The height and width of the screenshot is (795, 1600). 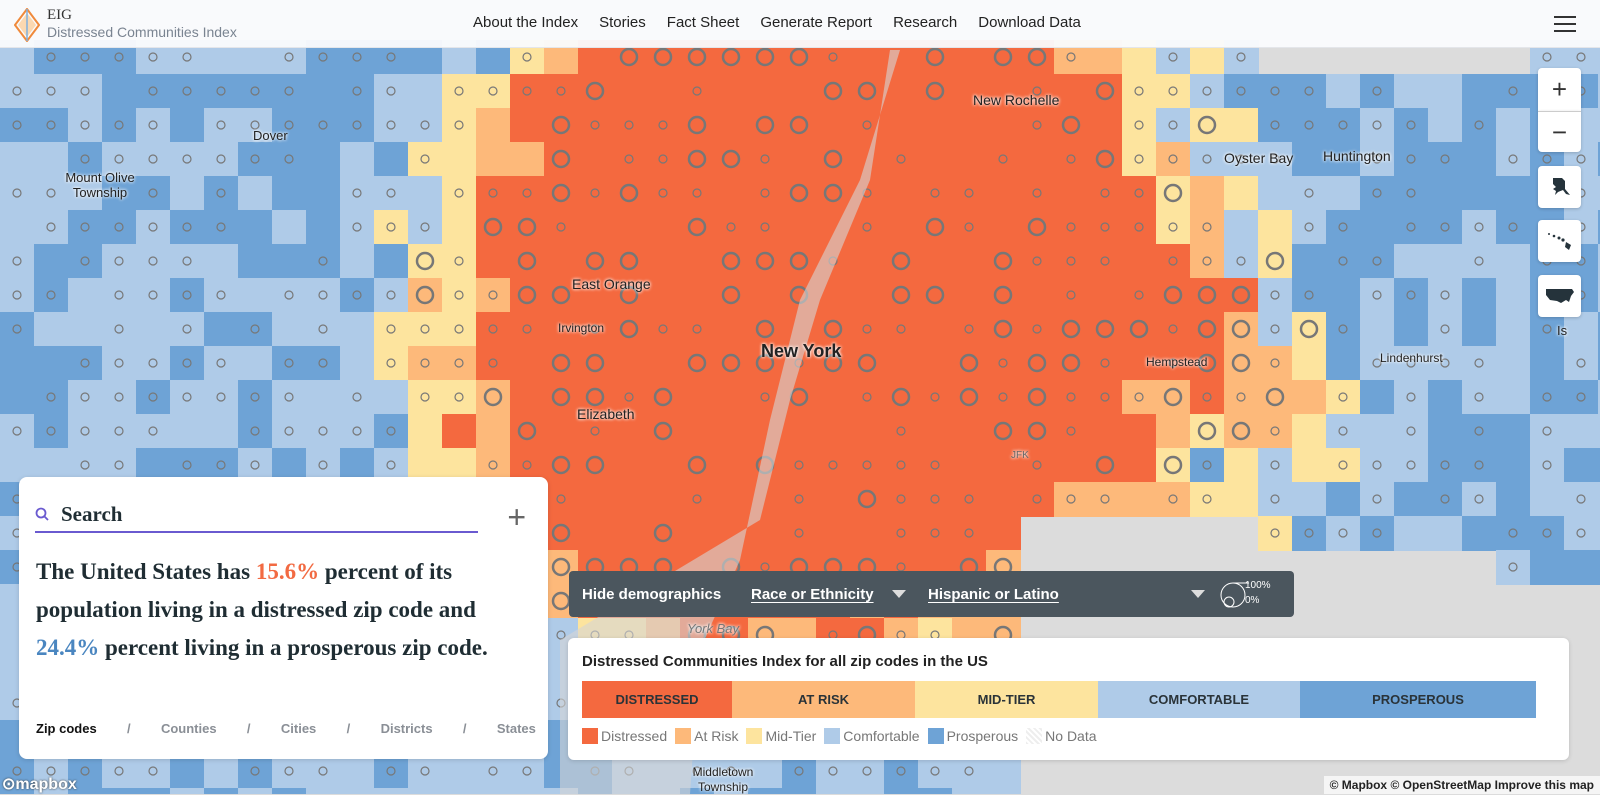 I want to click on tab-counties: Counties, so click(x=188, y=728).